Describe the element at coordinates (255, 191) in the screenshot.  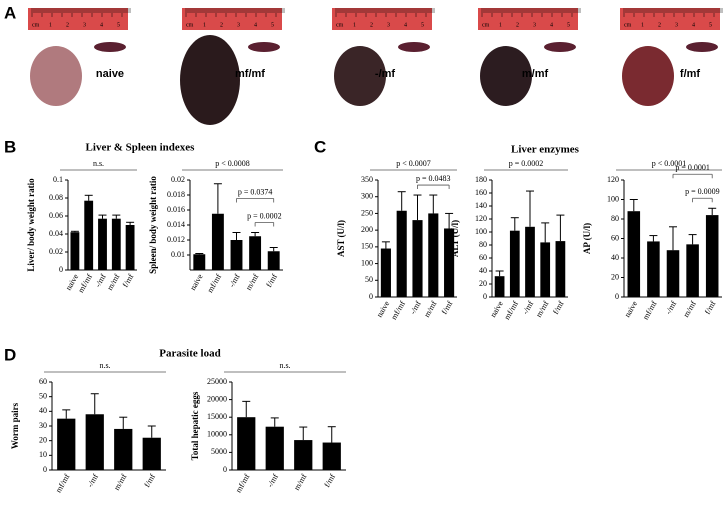
I see `significance-label: p = 0.0374` at that location.